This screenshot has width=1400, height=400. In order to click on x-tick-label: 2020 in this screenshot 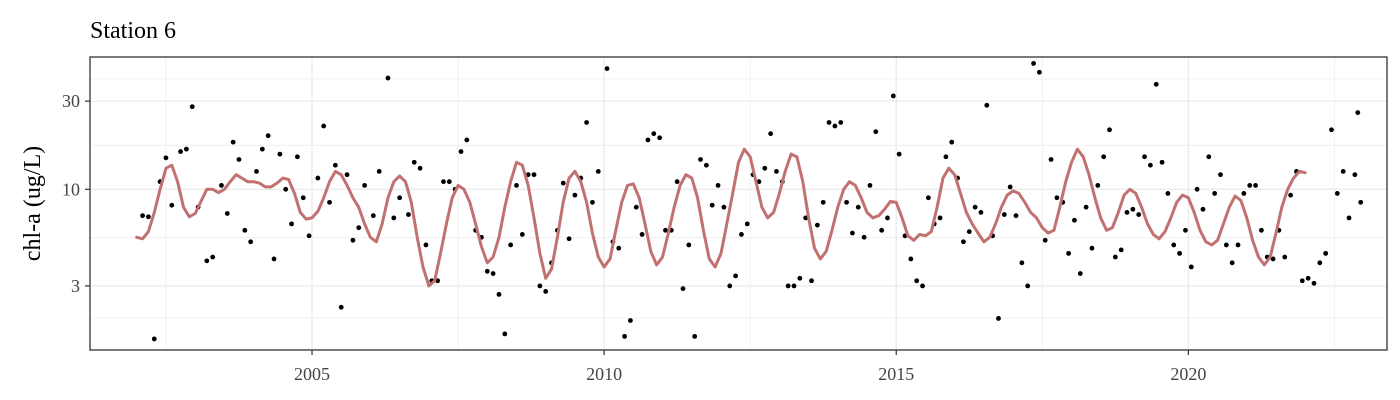, I will do `click(1188, 374)`.